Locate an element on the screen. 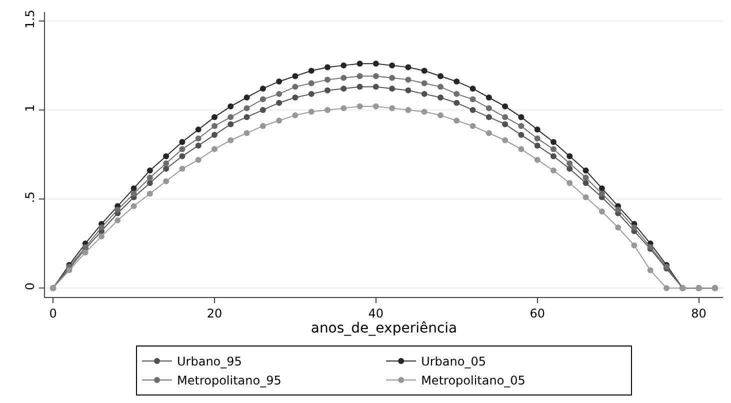 The width and height of the screenshot is (731, 403). x-tick-label: 20 is located at coordinates (214, 313).